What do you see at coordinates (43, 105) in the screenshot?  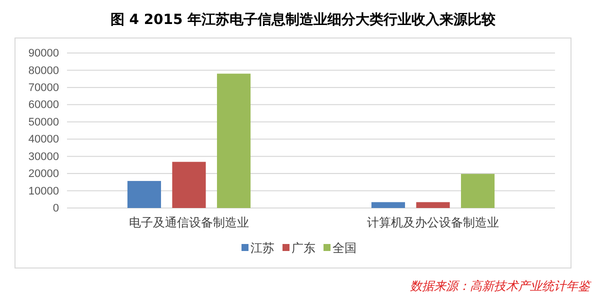 I see `y-tick-label: 60000` at bounding box center [43, 105].